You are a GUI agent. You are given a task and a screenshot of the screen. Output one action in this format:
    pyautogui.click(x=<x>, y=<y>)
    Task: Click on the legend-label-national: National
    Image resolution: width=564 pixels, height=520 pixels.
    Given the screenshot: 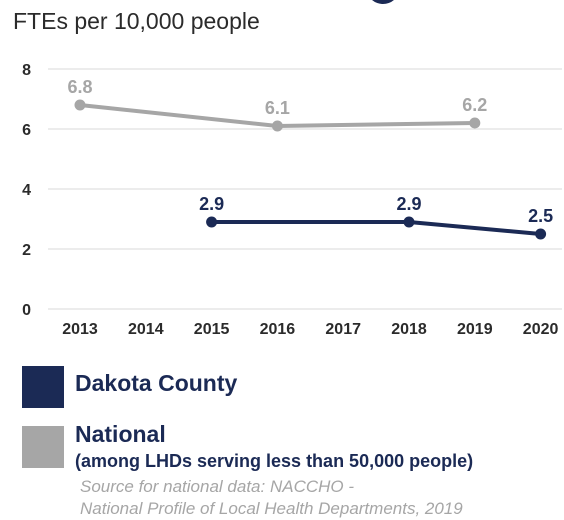 What is the action you would take?
    pyautogui.click(x=120, y=434)
    